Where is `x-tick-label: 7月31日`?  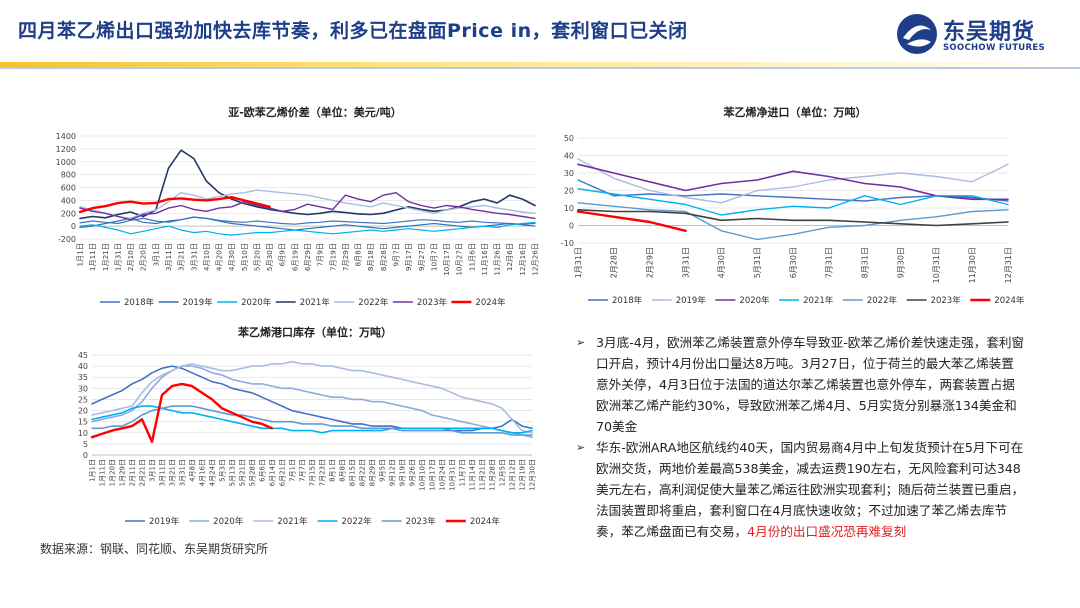
x-tick-label: 7月31日 is located at coordinates (829, 262).